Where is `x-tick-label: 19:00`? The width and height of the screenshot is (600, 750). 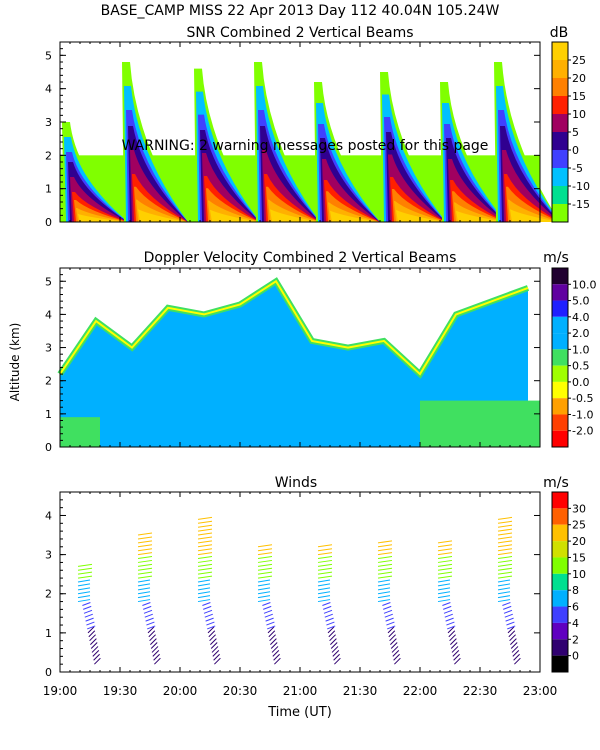
x-tick-label: 19:00 is located at coordinates (60, 691).